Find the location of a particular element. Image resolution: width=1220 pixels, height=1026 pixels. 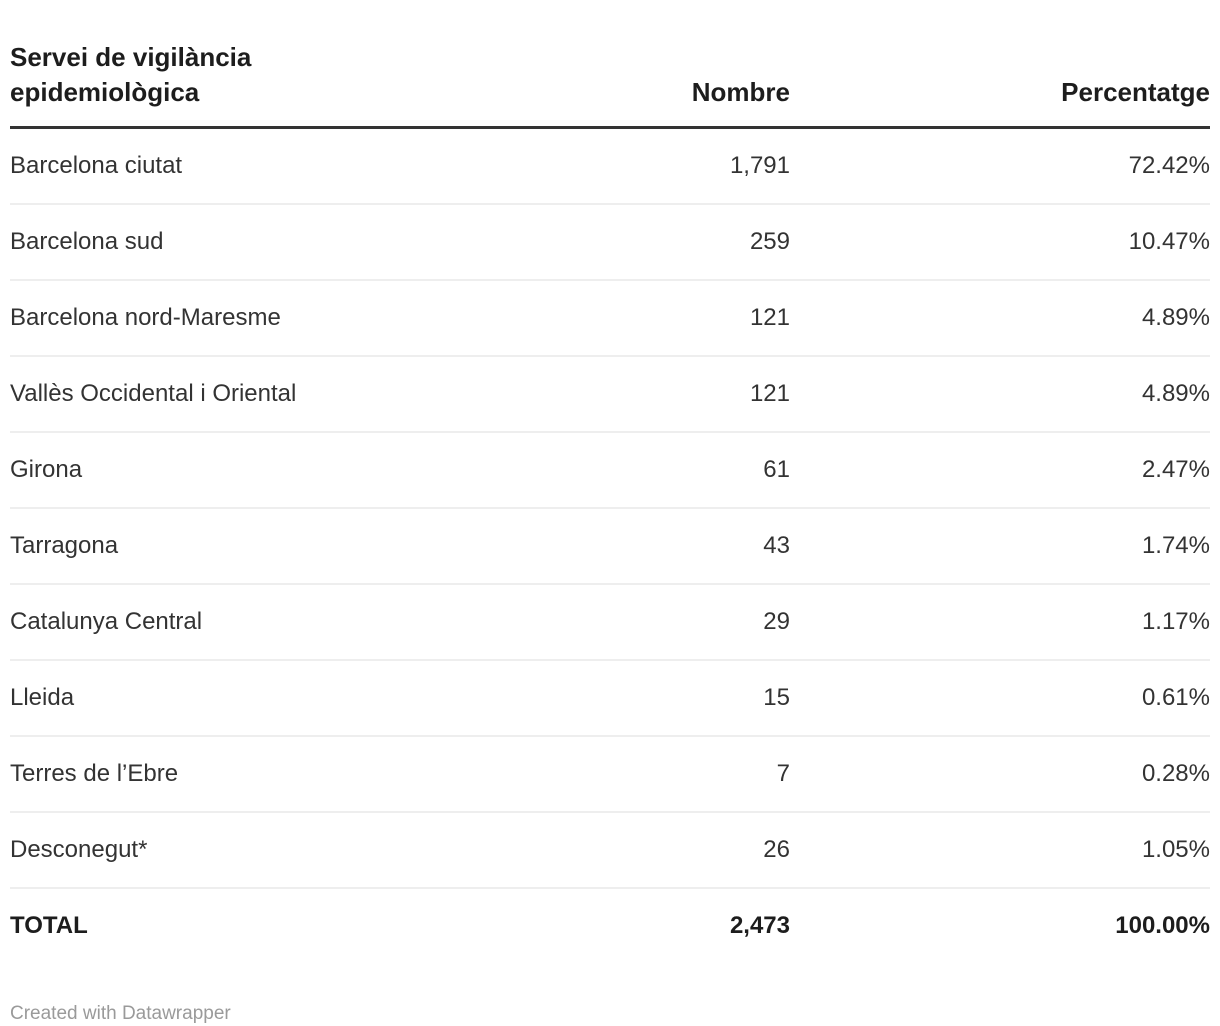

row-label: Lleida is located at coordinates (200, 698).